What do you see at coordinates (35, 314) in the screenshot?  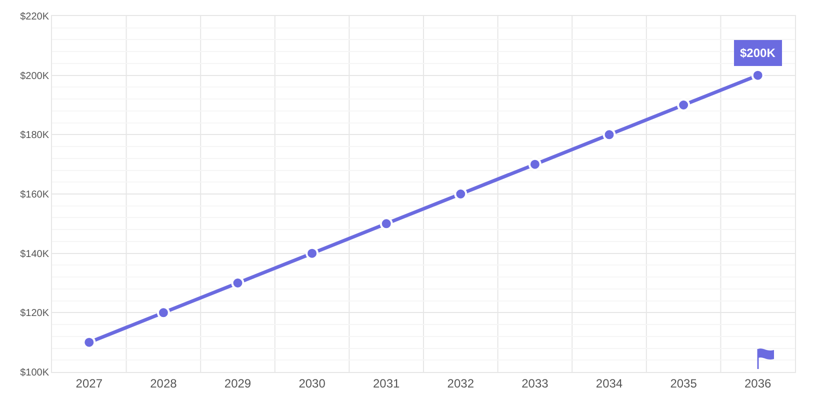 I see `y-tick-label: $120K` at bounding box center [35, 314].